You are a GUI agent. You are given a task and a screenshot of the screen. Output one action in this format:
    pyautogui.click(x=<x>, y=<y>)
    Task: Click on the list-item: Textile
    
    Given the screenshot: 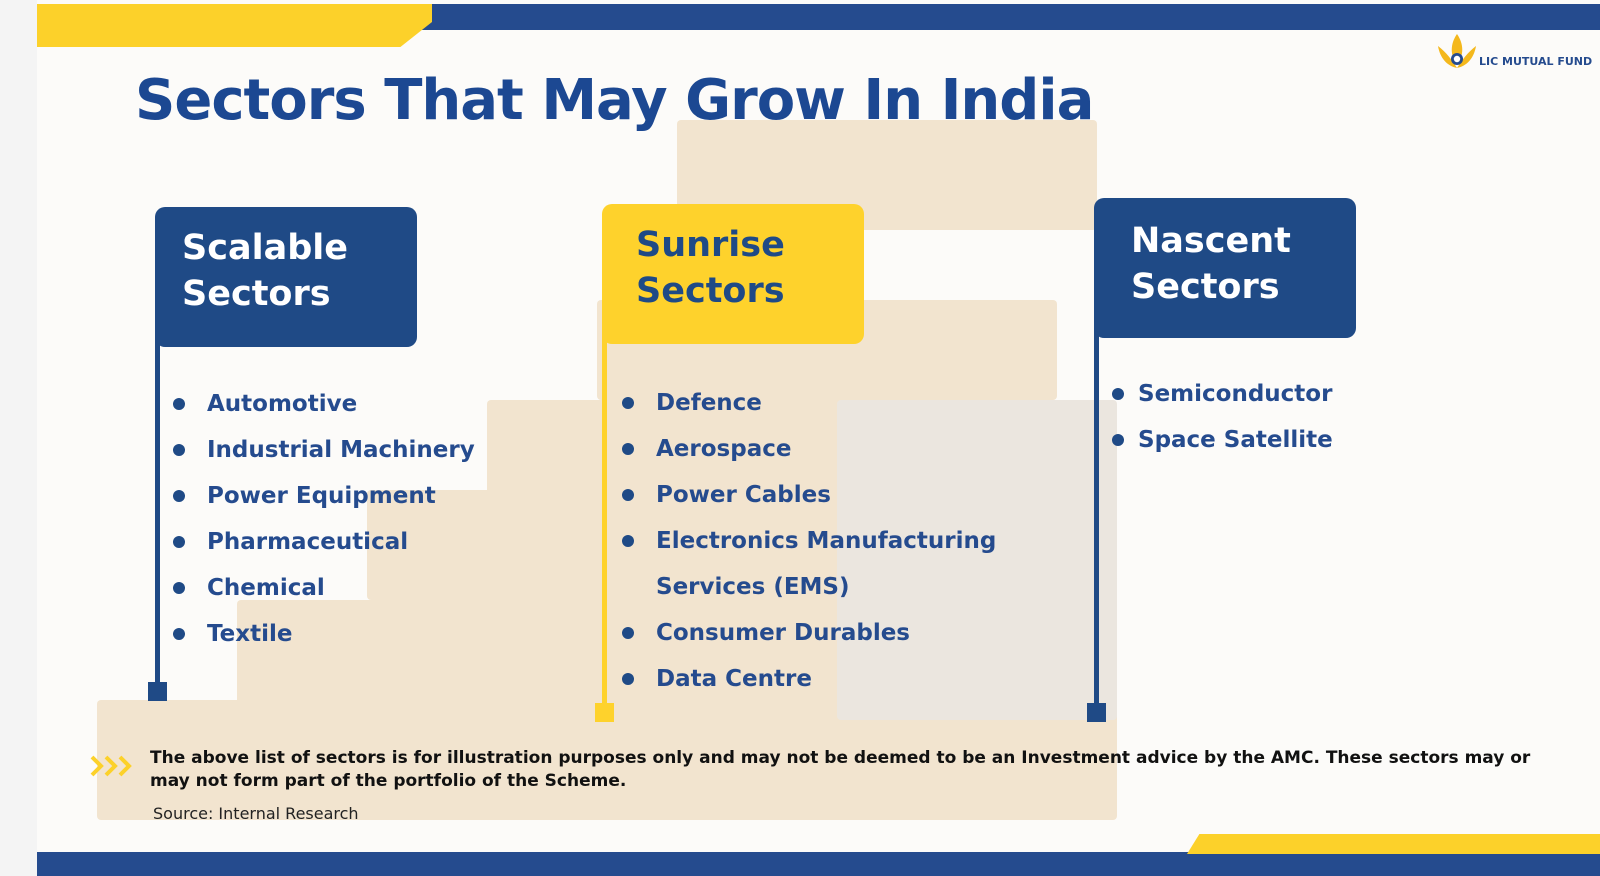 What is the action you would take?
    pyautogui.click(x=324, y=634)
    